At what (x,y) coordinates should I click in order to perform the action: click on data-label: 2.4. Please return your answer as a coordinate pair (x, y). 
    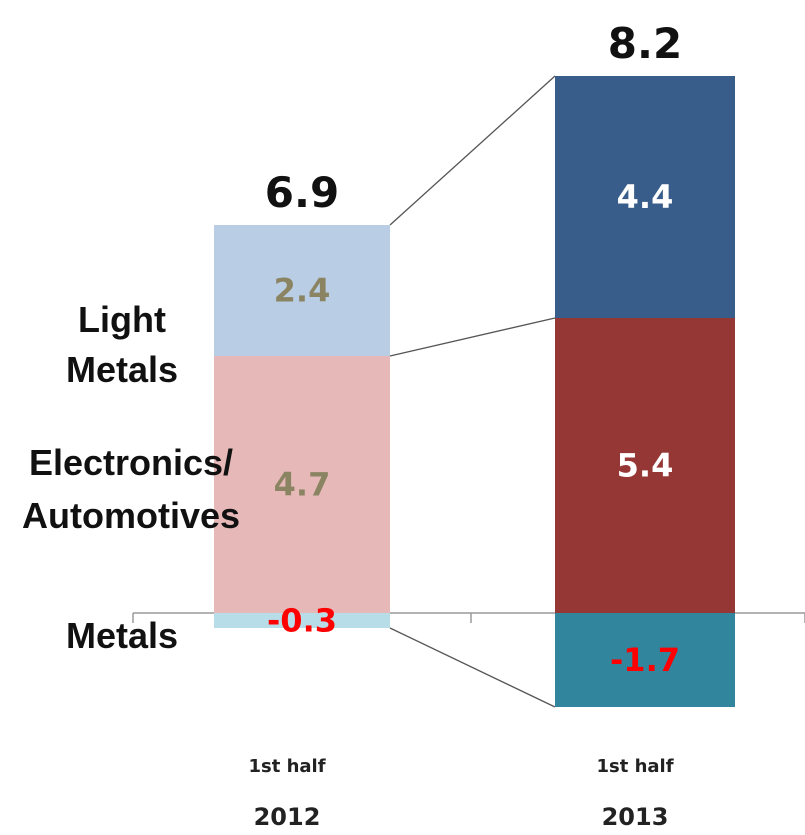
    Looking at the image, I should click on (302, 291).